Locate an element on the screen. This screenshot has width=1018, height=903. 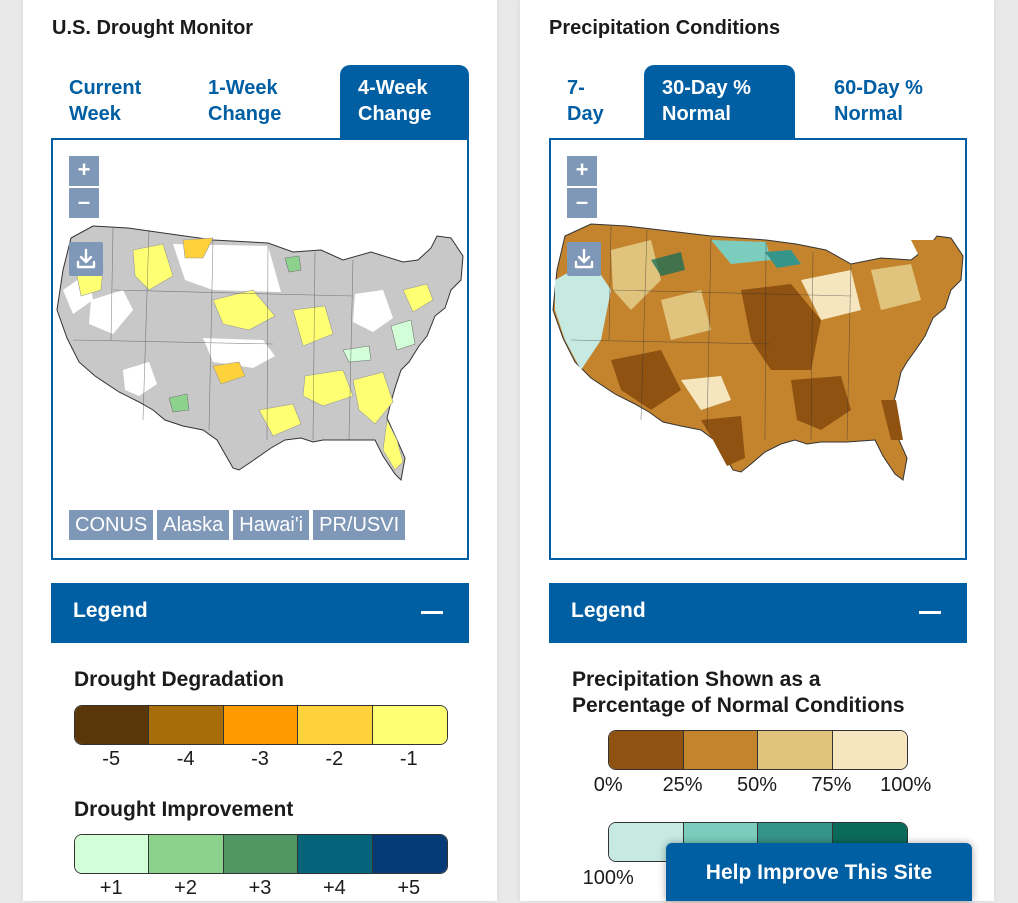
region-pr-usvi-button: PR/USVI is located at coordinates (359, 525).